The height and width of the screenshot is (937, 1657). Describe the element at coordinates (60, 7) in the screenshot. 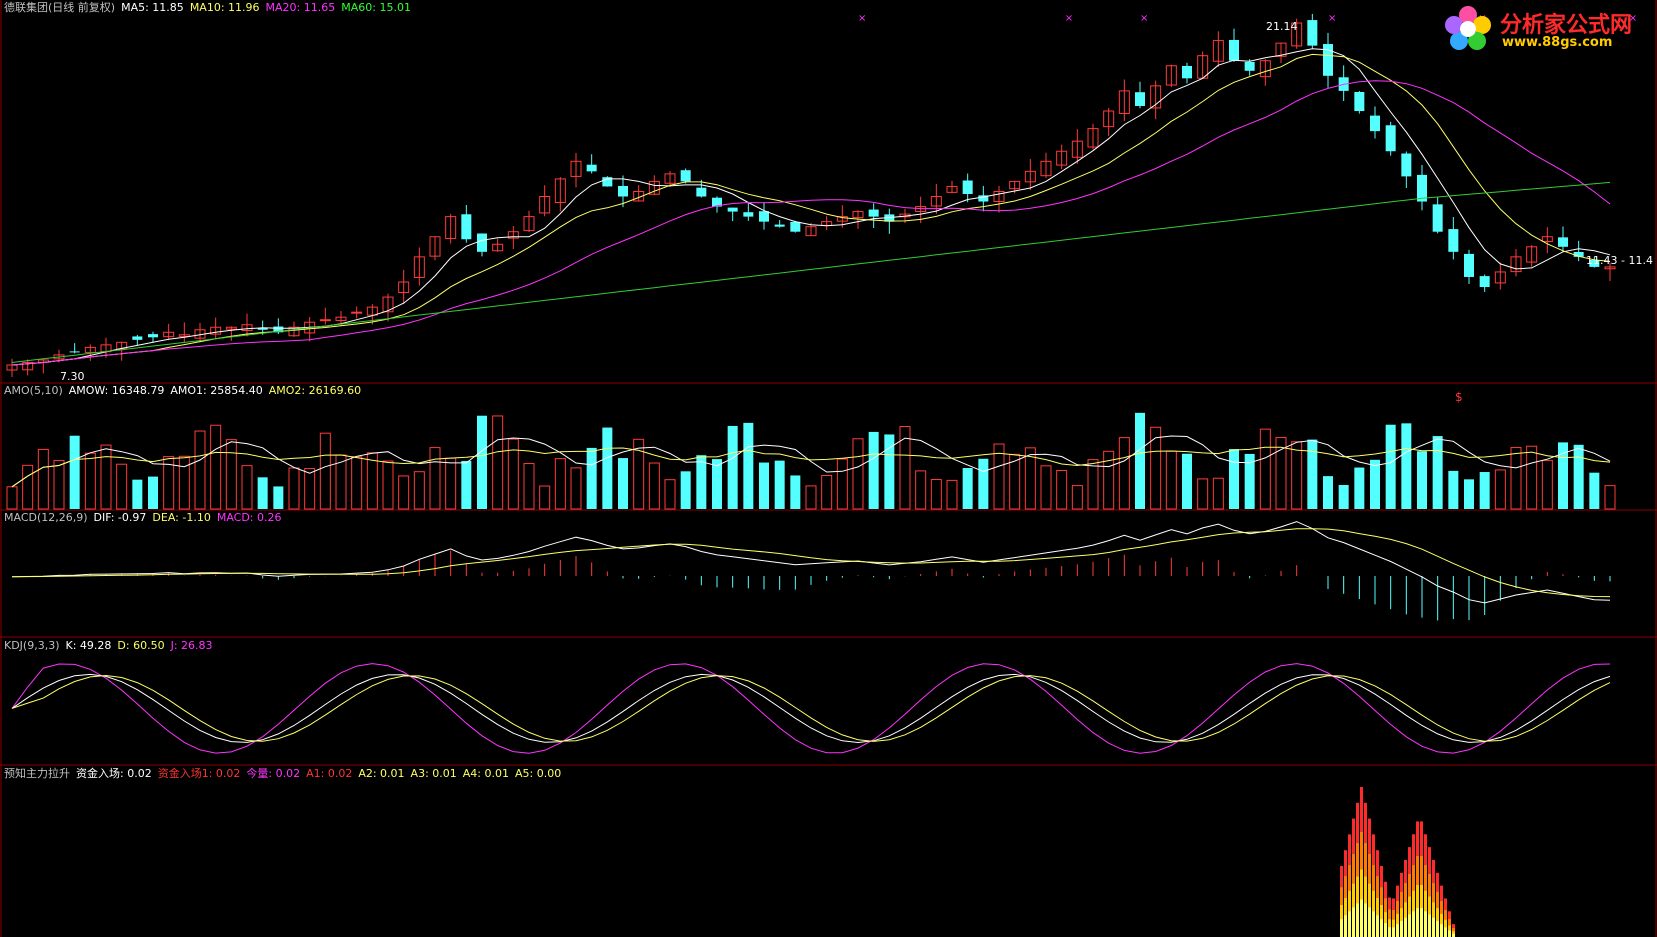

I see `main-header-item: 德联集团(日线 前复权)` at that location.